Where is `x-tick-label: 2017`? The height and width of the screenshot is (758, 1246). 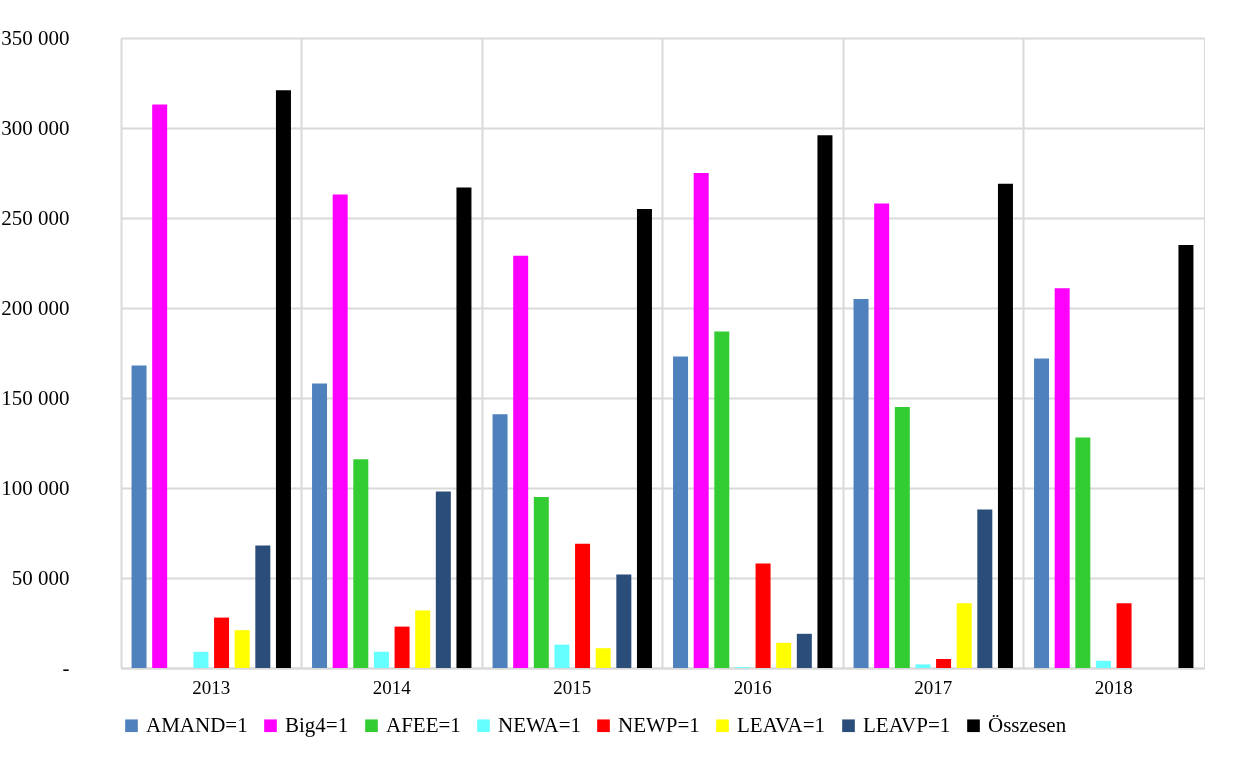 x-tick-label: 2017 is located at coordinates (933, 687).